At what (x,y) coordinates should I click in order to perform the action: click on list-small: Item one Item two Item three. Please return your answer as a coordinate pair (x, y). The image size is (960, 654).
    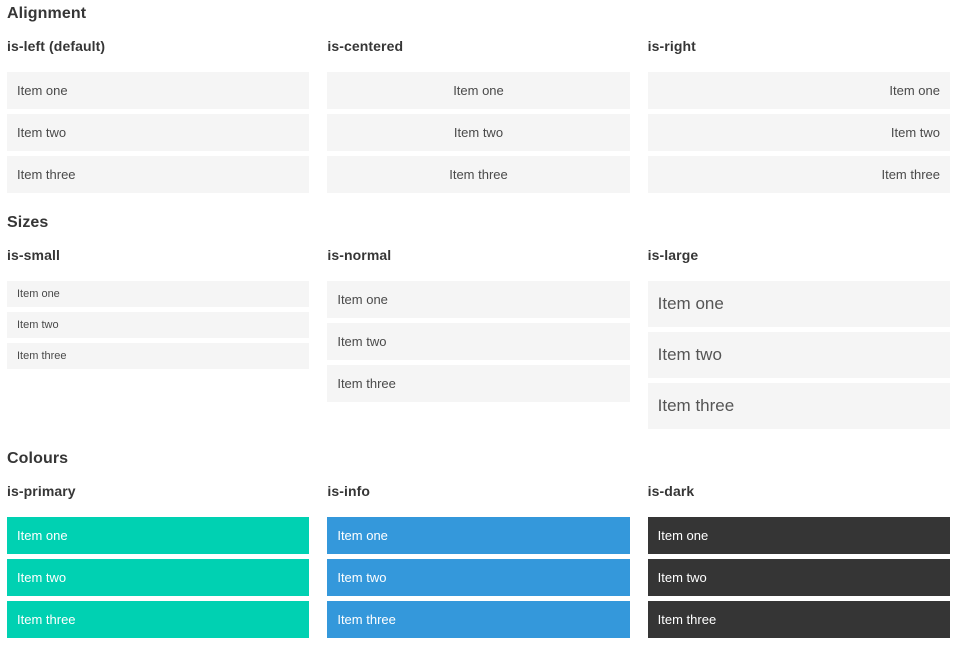
    Looking at the image, I should click on (158, 325).